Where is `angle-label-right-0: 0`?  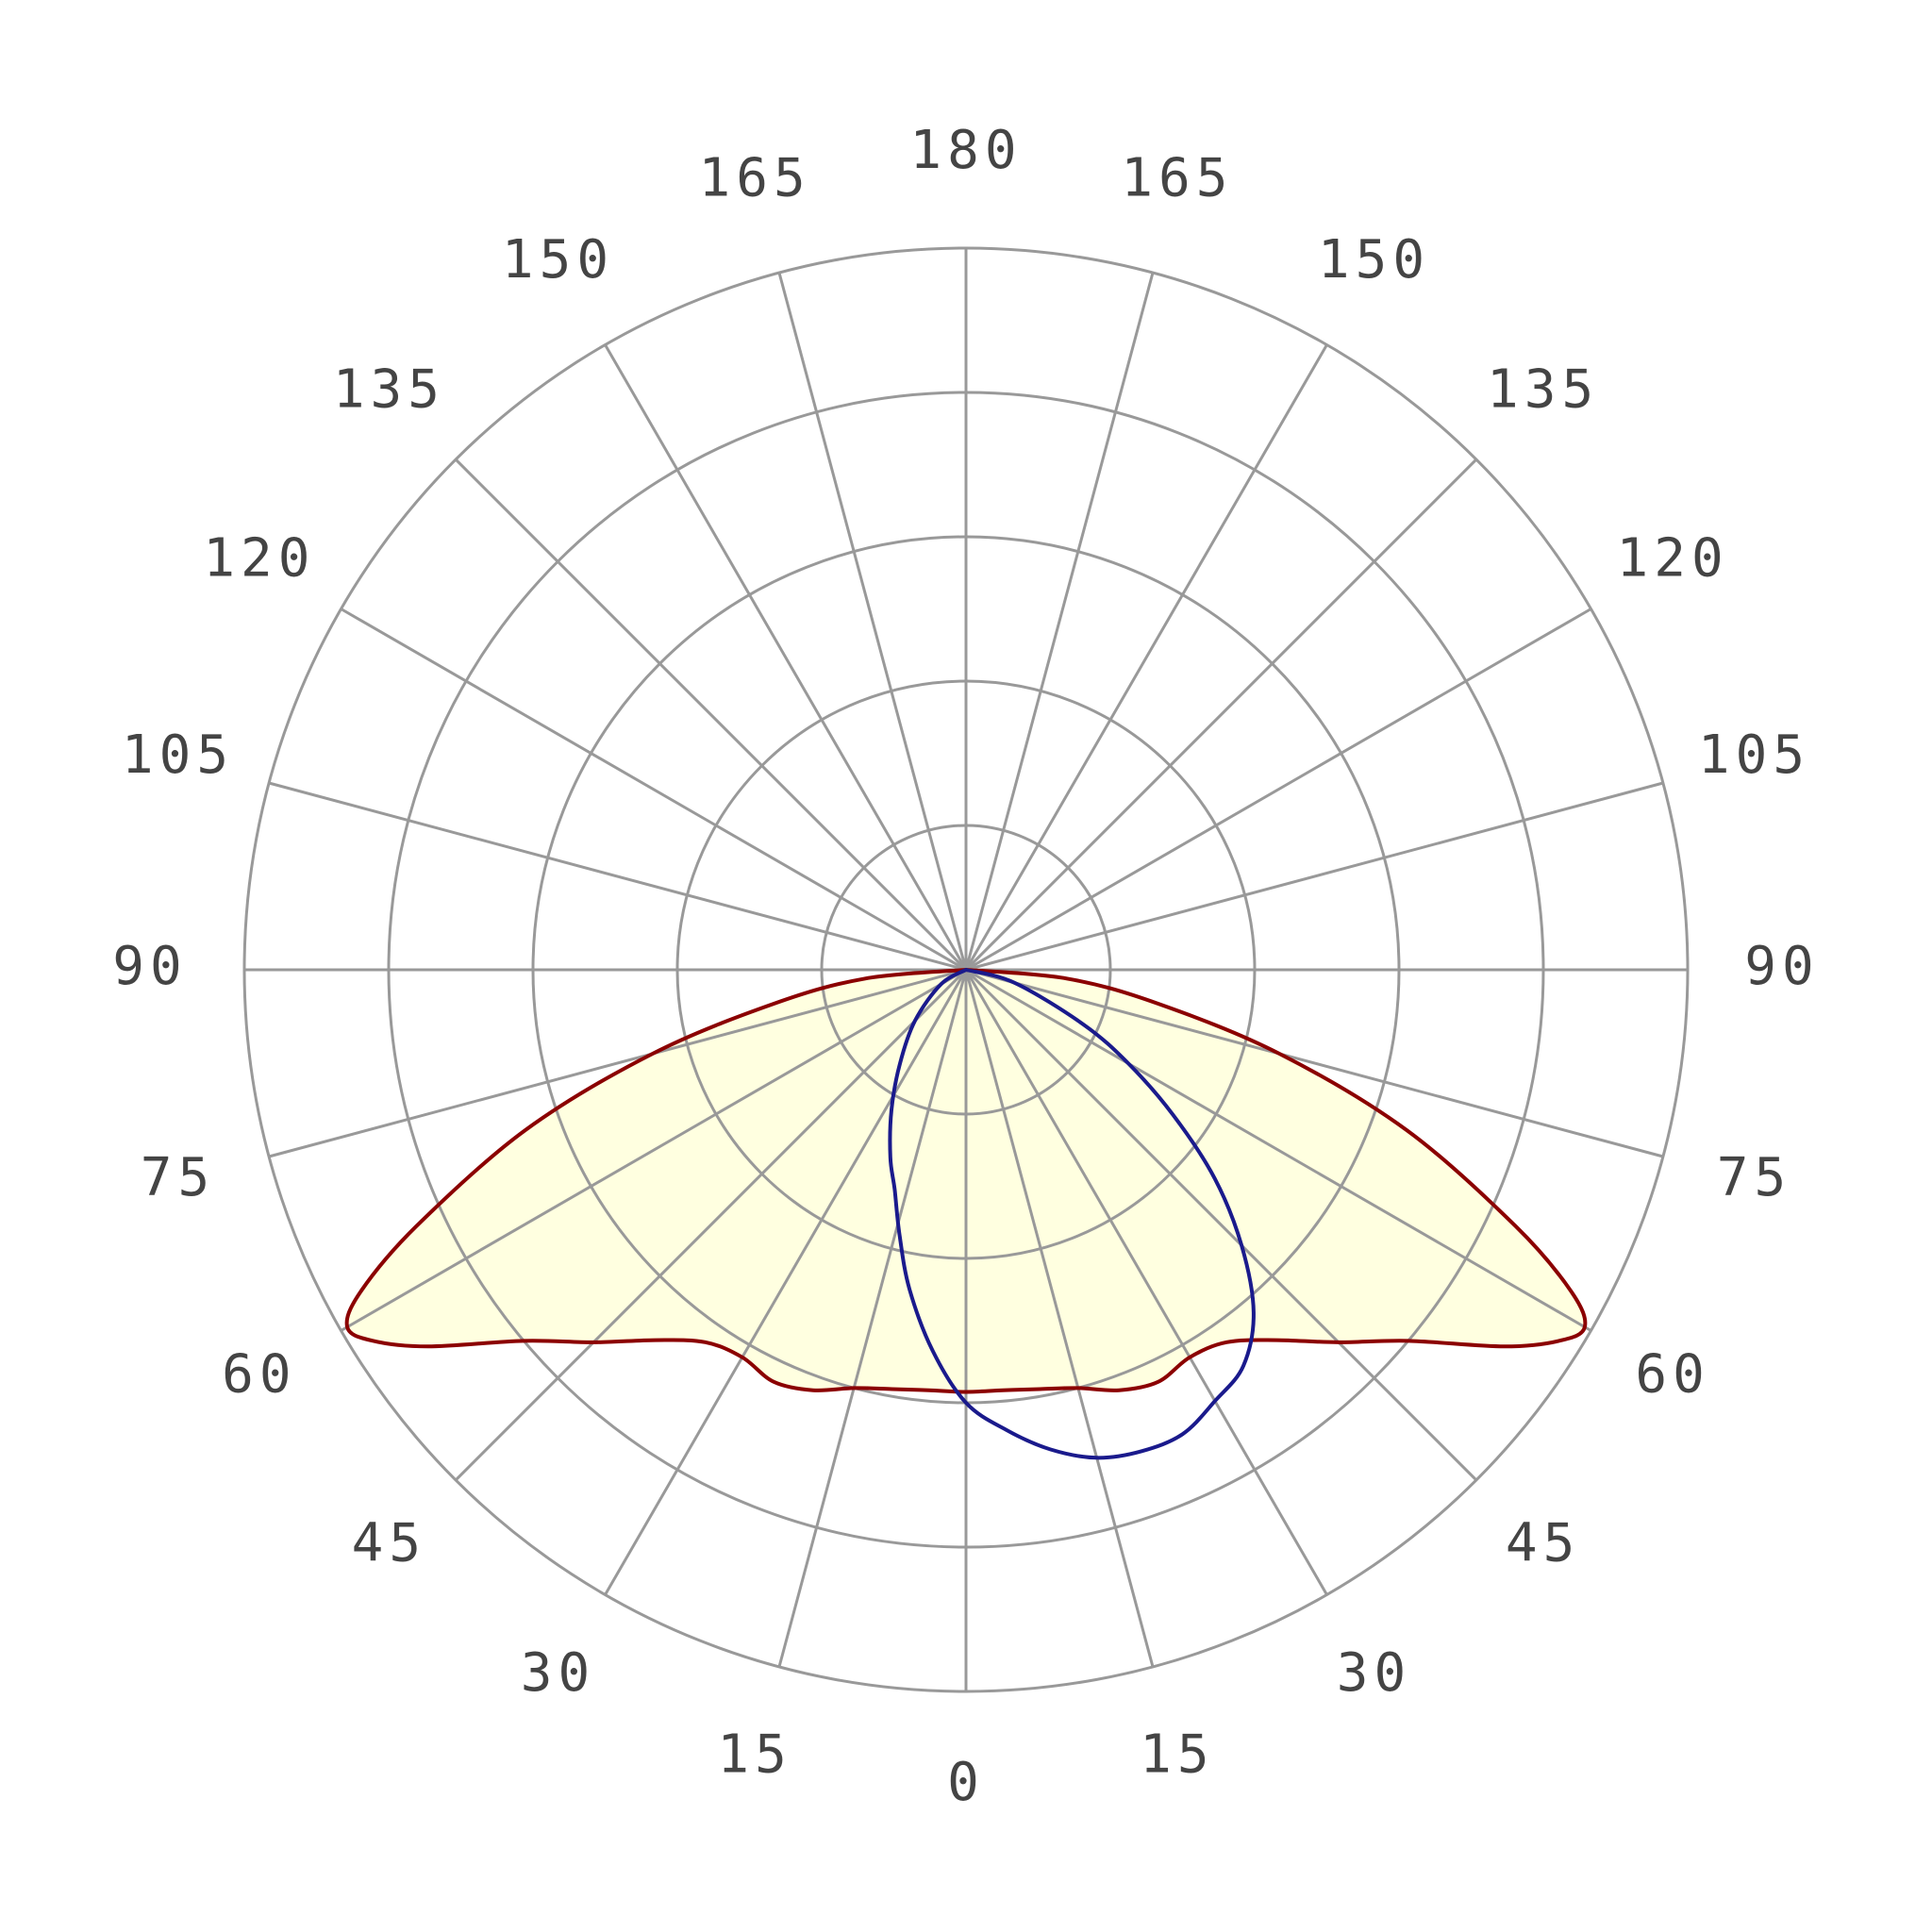
angle-label-right-0: 0 is located at coordinates (966, 1782).